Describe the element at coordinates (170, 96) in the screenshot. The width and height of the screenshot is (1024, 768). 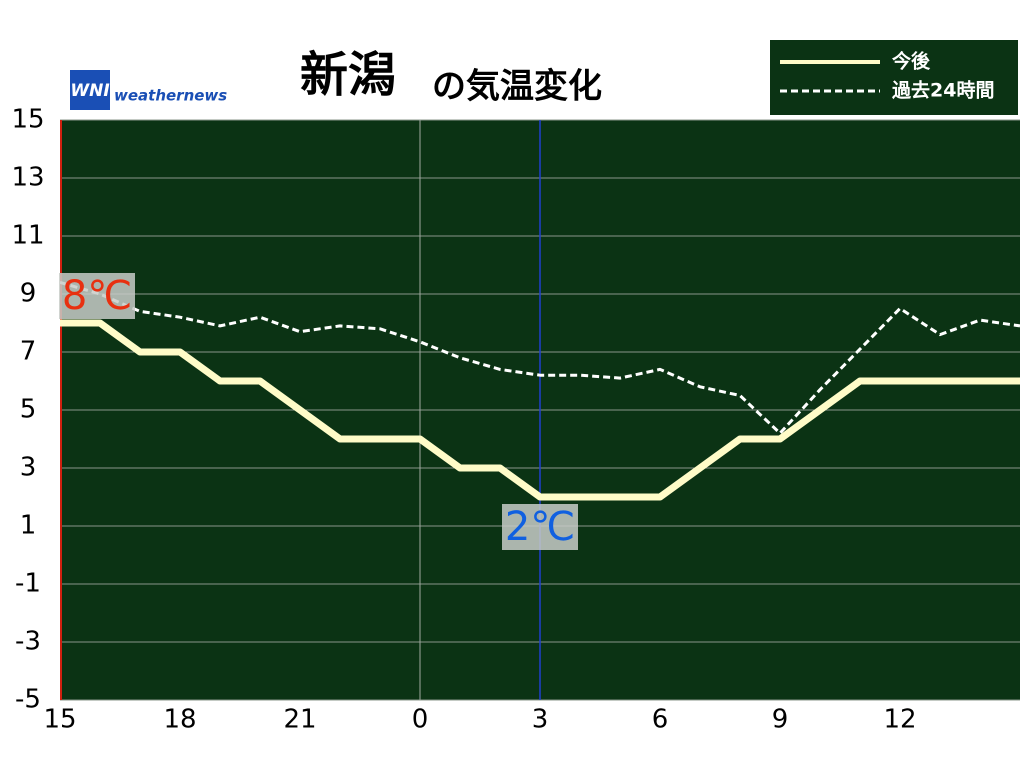
I see `logo-text: weathernews` at that location.